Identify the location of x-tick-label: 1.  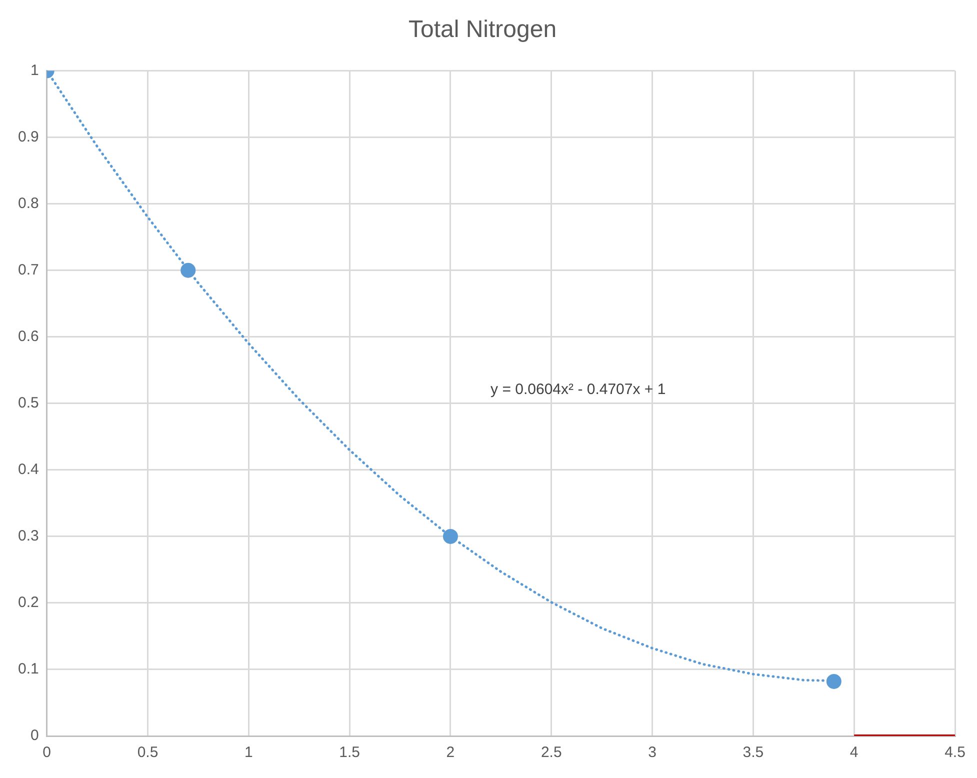
(248, 753).